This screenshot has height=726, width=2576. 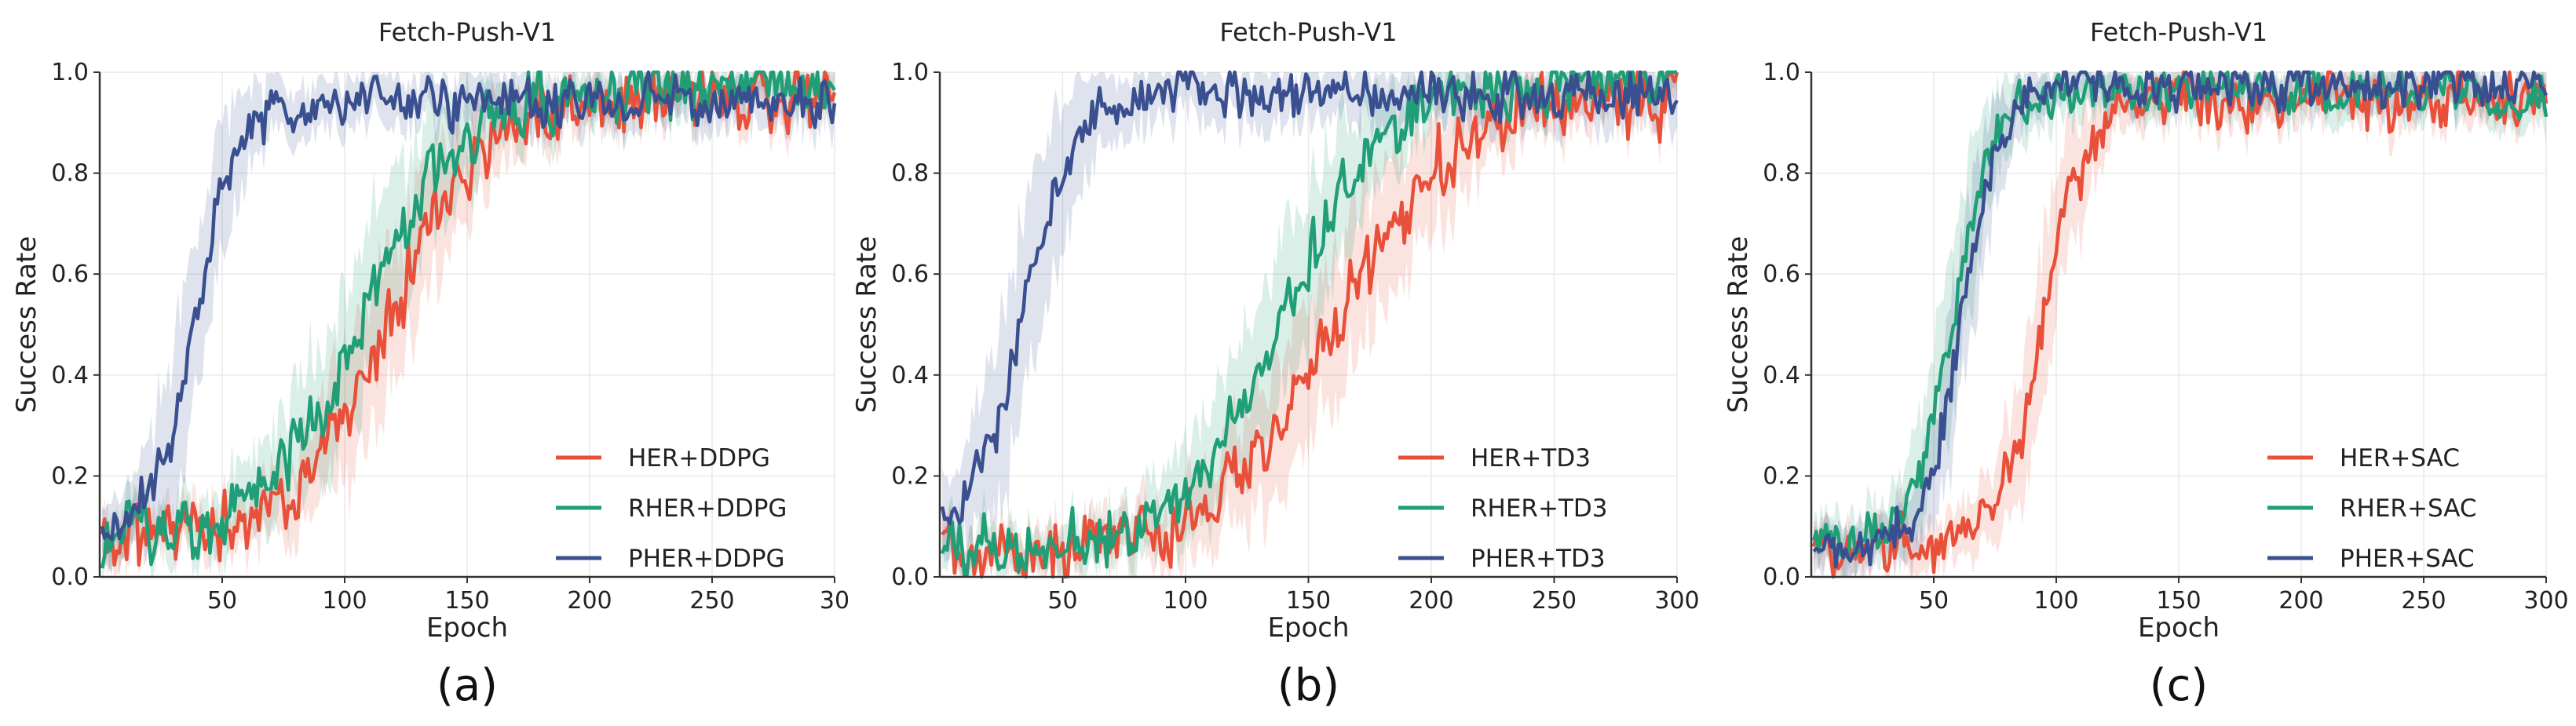 What do you see at coordinates (1531, 458) in the screenshot?
I see `legend-label: HER+TD3` at bounding box center [1531, 458].